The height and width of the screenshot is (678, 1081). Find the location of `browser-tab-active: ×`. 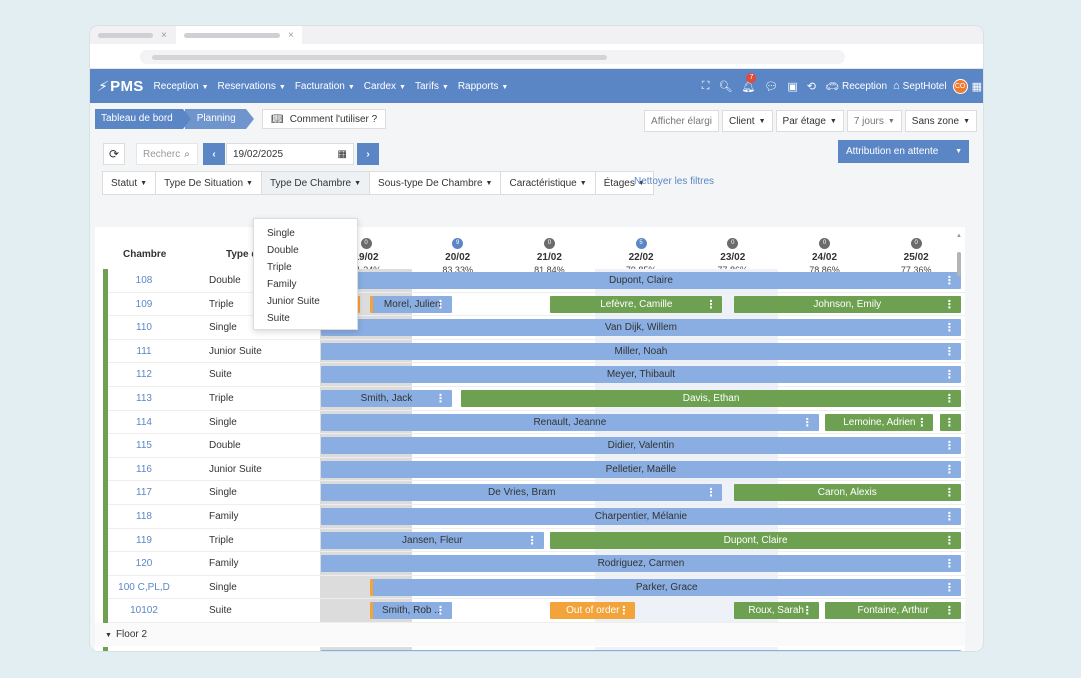

browser-tab-active: × is located at coordinates (239, 35).